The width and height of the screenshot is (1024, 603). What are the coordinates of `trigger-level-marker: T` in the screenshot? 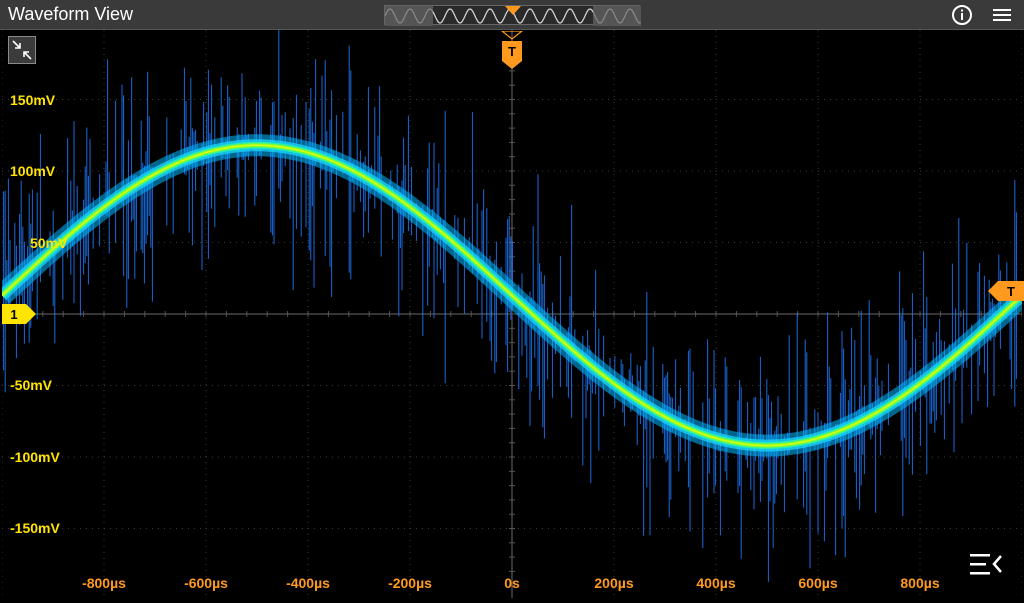 It's located at (1006, 293).